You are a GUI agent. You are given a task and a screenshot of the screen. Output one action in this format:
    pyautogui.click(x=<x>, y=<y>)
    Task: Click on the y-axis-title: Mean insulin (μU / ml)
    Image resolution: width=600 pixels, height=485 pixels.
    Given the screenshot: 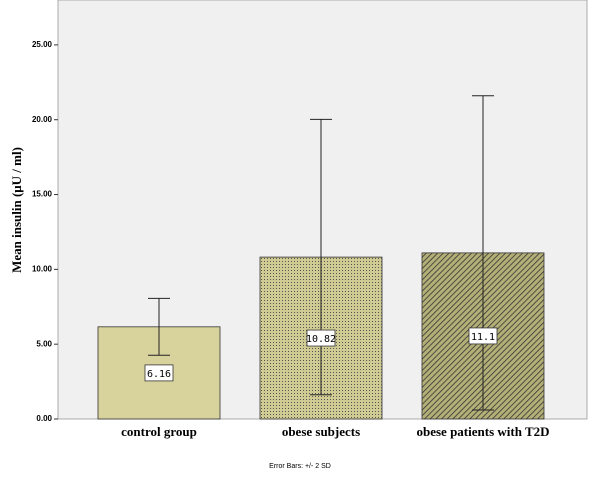 What is the action you would take?
    pyautogui.click(x=16, y=210)
    